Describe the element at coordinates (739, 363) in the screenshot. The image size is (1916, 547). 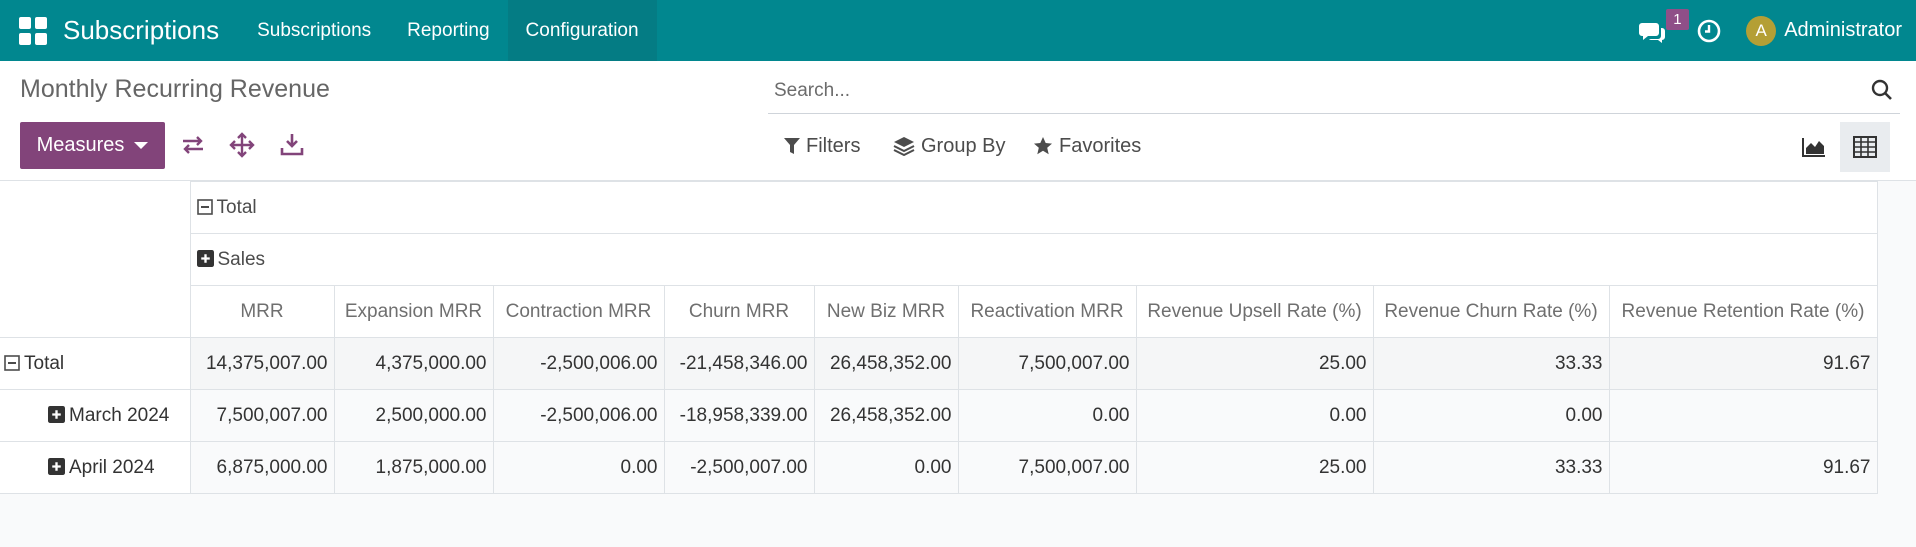
I see `value-cell: -21,458,346.00` at that location.